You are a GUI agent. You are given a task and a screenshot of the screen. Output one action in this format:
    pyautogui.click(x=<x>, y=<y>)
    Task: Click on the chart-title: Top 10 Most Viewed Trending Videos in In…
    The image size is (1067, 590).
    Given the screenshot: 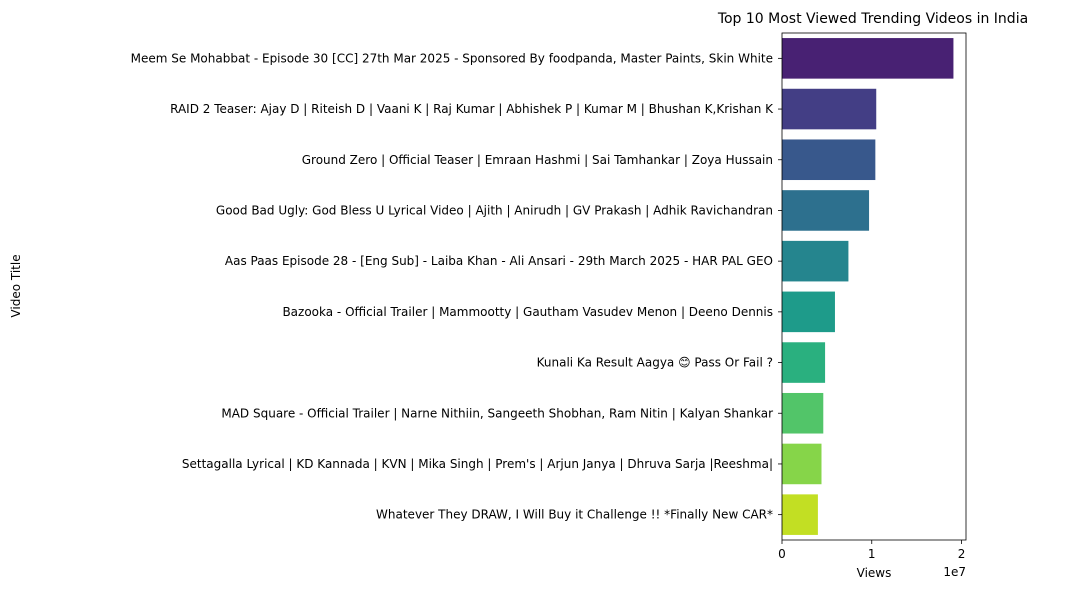 What is the action you would take?
    pyautogui.click(x=872, y=19)
    